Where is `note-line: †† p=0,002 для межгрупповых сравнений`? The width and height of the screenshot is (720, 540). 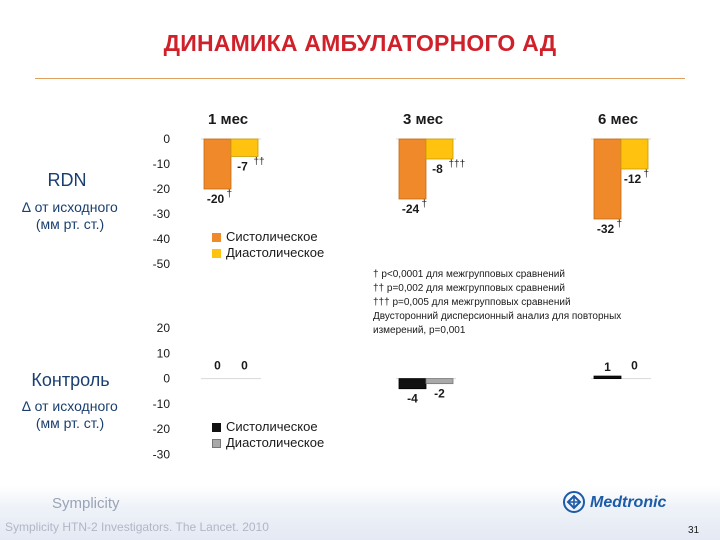 note-line: †† p=0,002 для межгрупповых сравнений is located at coordinates (469, 288).